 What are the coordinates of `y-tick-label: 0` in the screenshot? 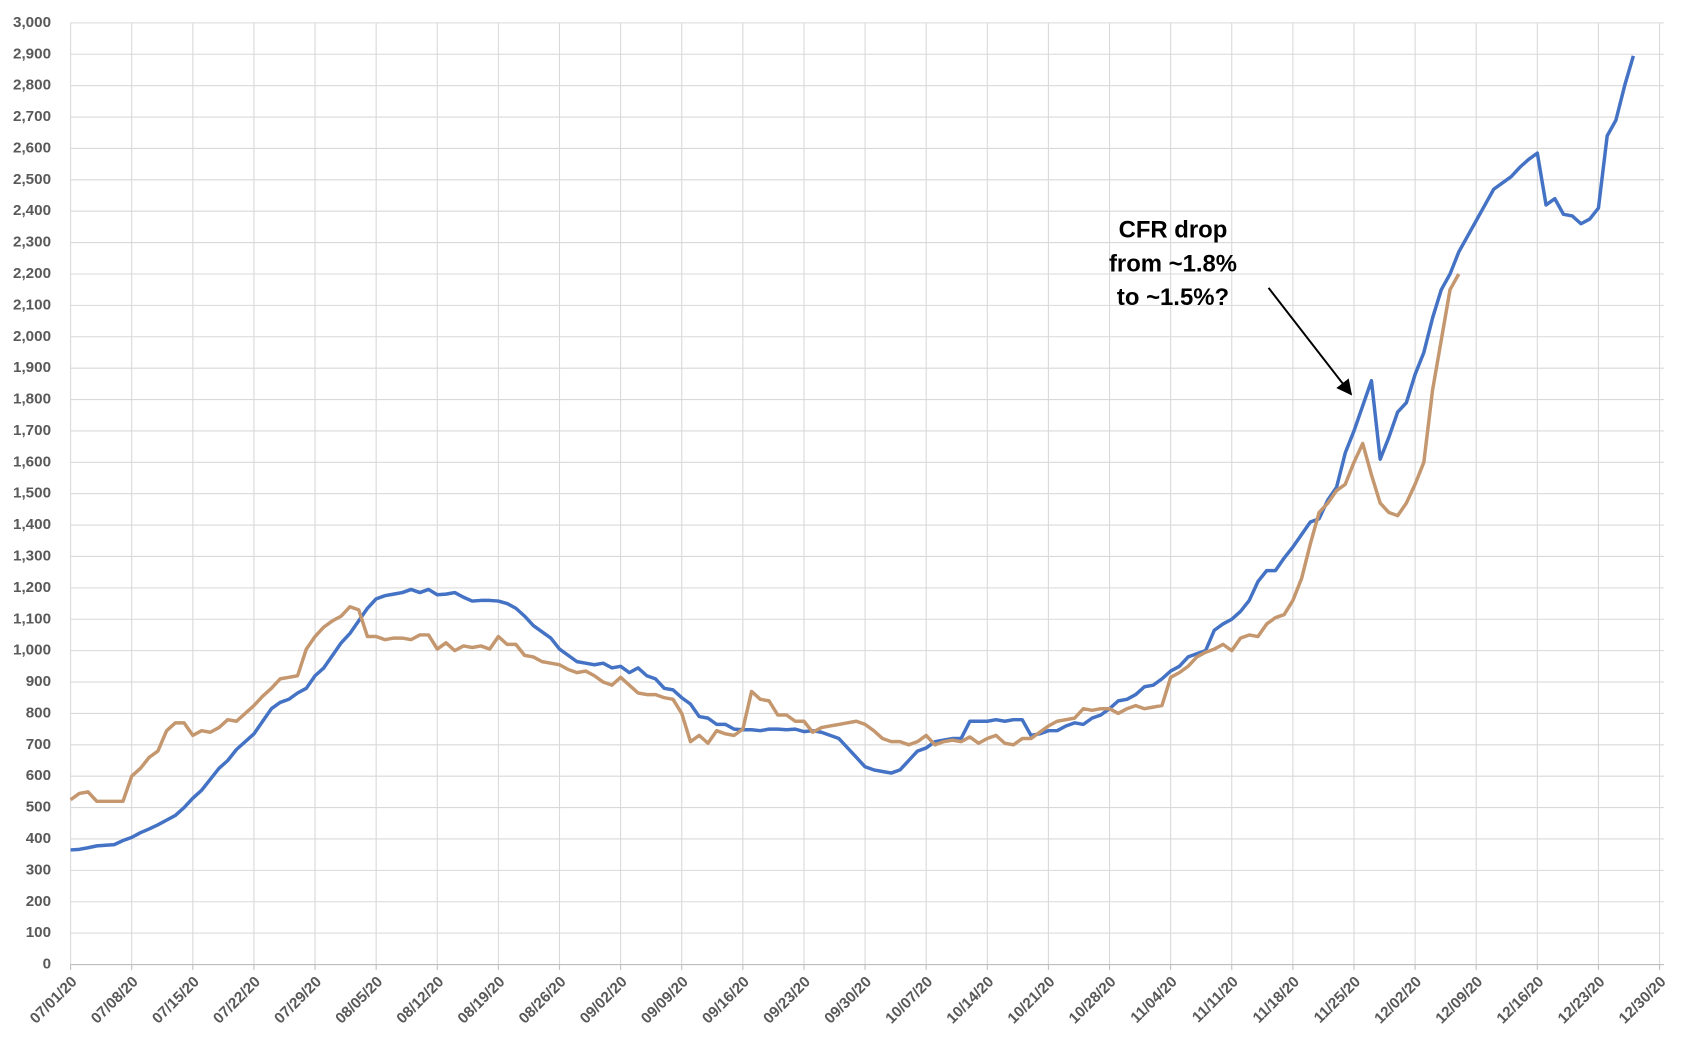 It's located at (47, 964).